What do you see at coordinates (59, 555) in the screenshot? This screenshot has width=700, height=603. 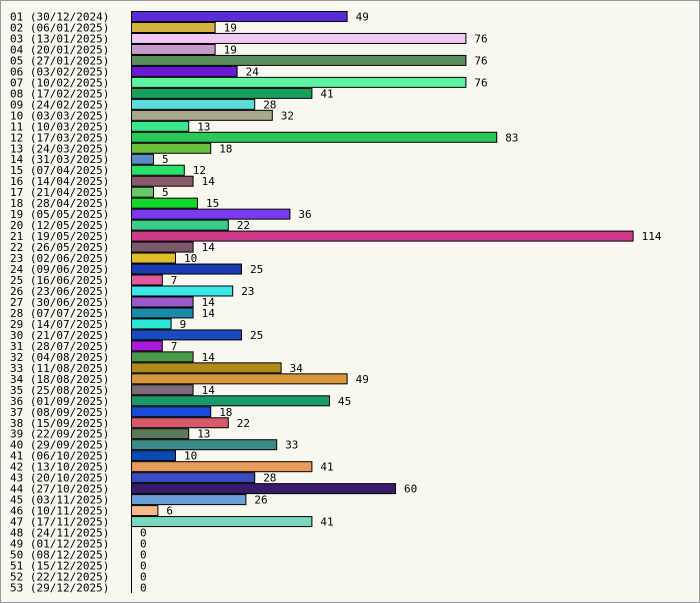 I see `category-label: 50 (08/12/2025)` at bounding box center [59, 555].